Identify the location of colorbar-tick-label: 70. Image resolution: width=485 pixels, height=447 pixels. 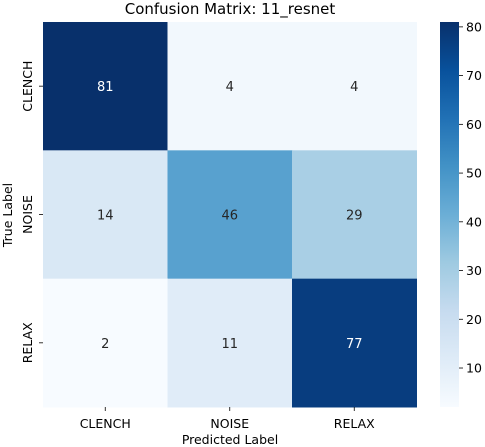
(474, 75).